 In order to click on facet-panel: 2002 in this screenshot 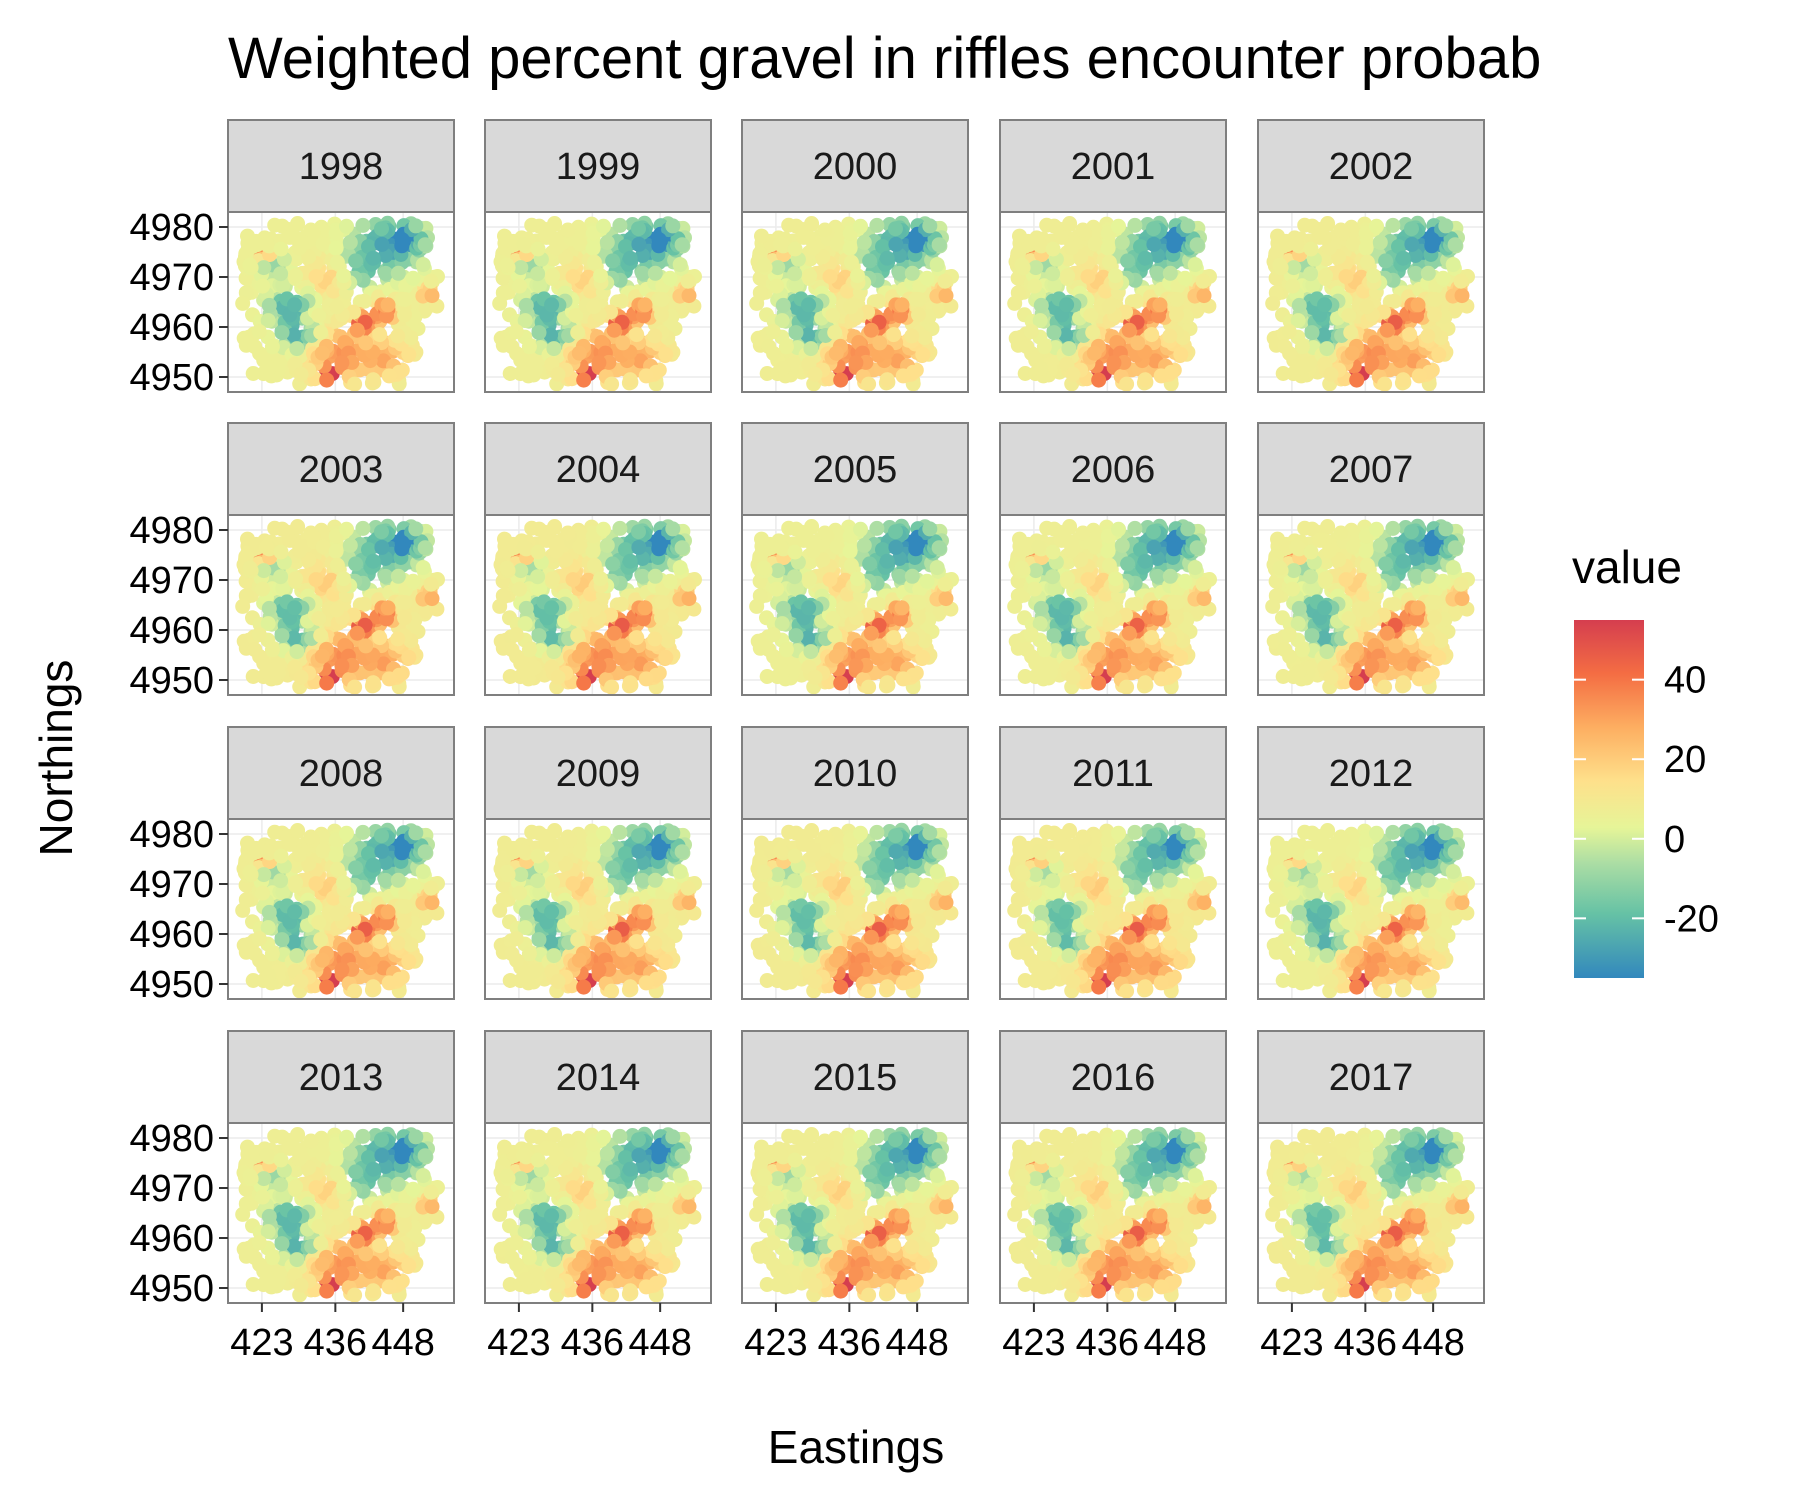, I will do `click(1371, 256)`.